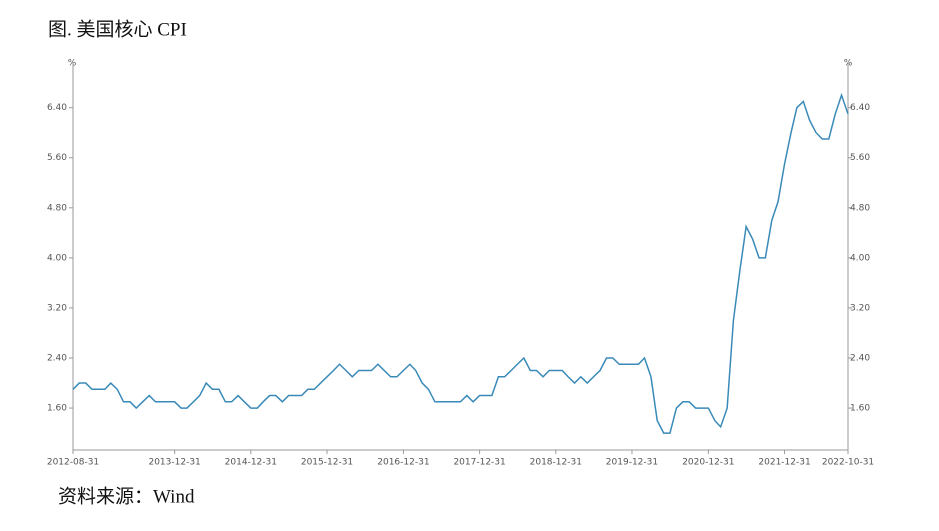 The width and height of the screenshot is (939, 531). What do you see at coordinates (57, 359) in the screenshot?
I see `y-tick-label: 2.40` at bounding box center [57, 359].